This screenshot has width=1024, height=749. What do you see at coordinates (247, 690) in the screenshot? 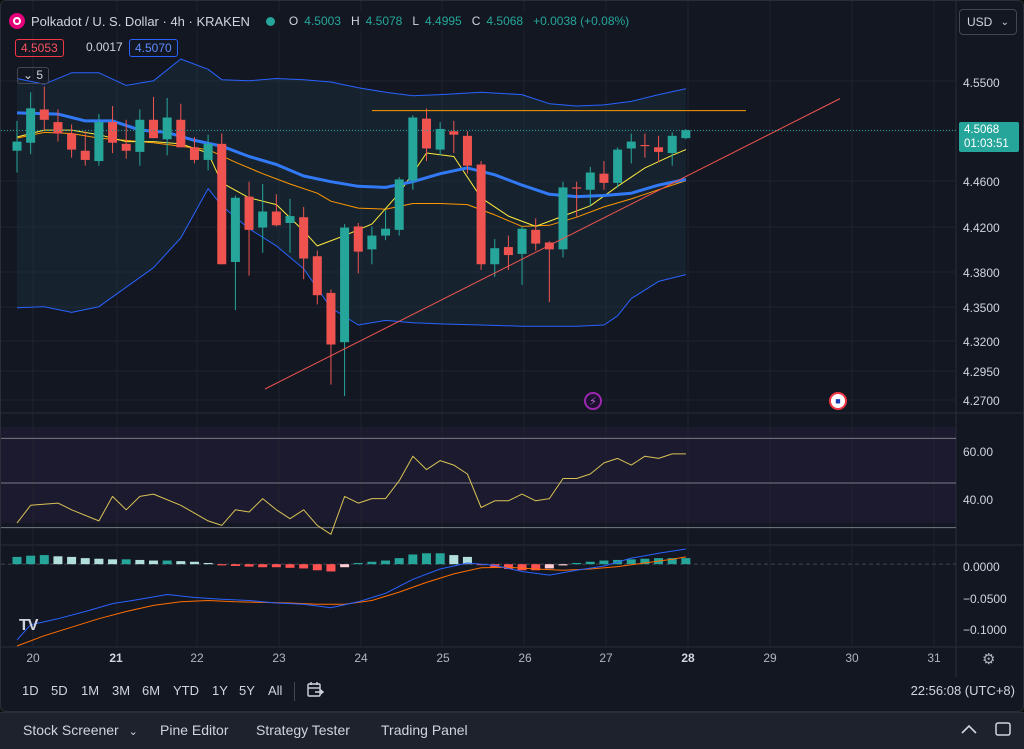
I see `range-button-5y: 5Y` at bounding box center [247, 690].